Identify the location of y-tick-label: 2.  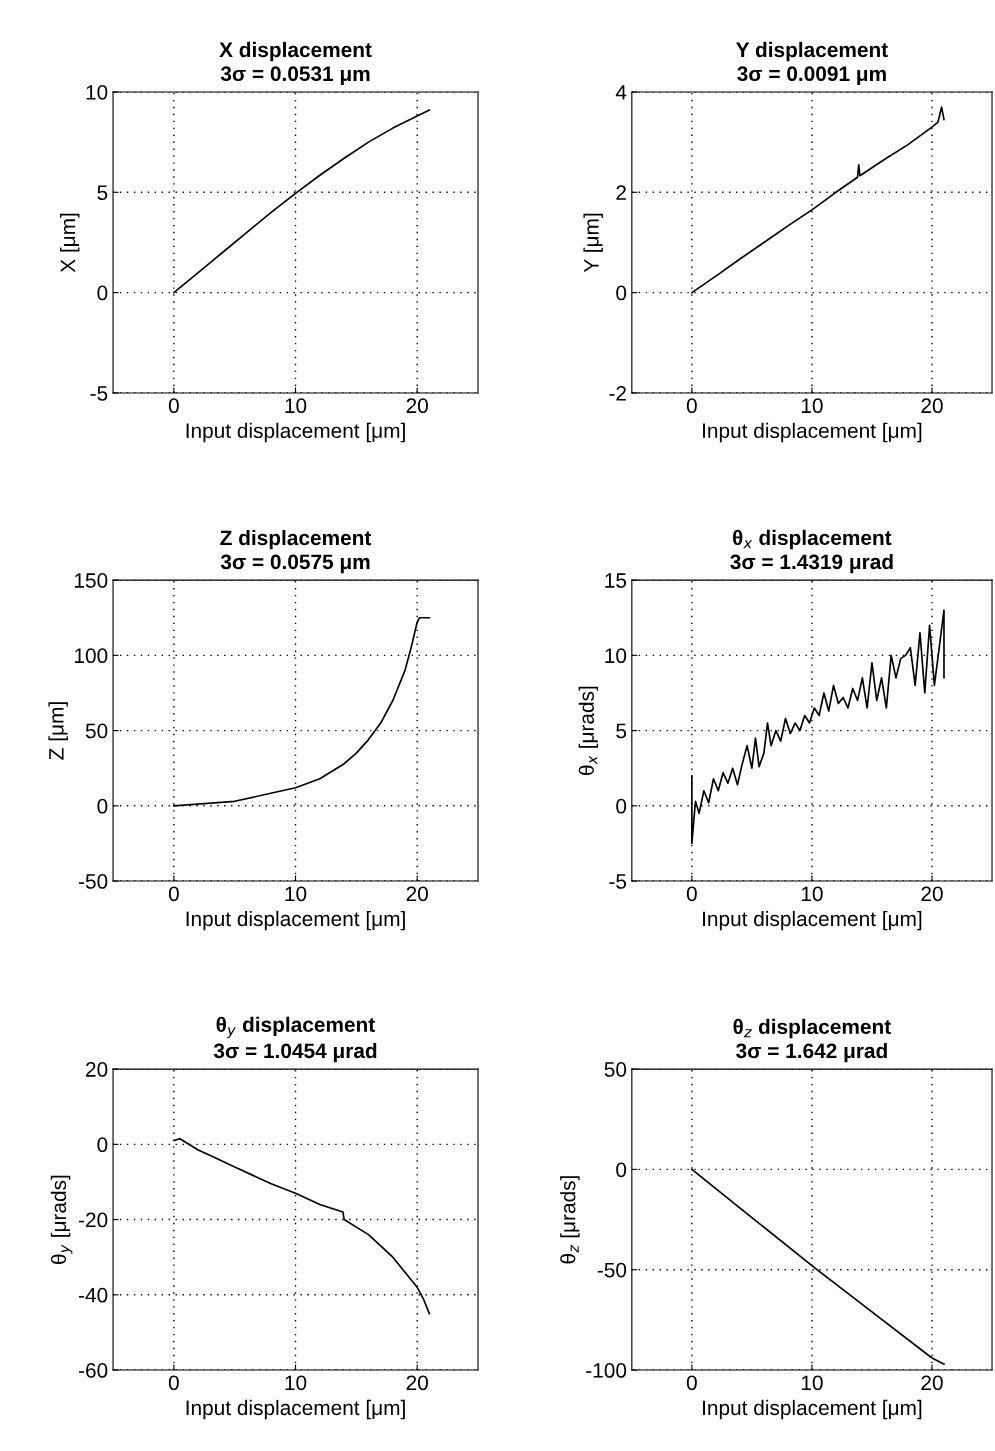
(621, 192).